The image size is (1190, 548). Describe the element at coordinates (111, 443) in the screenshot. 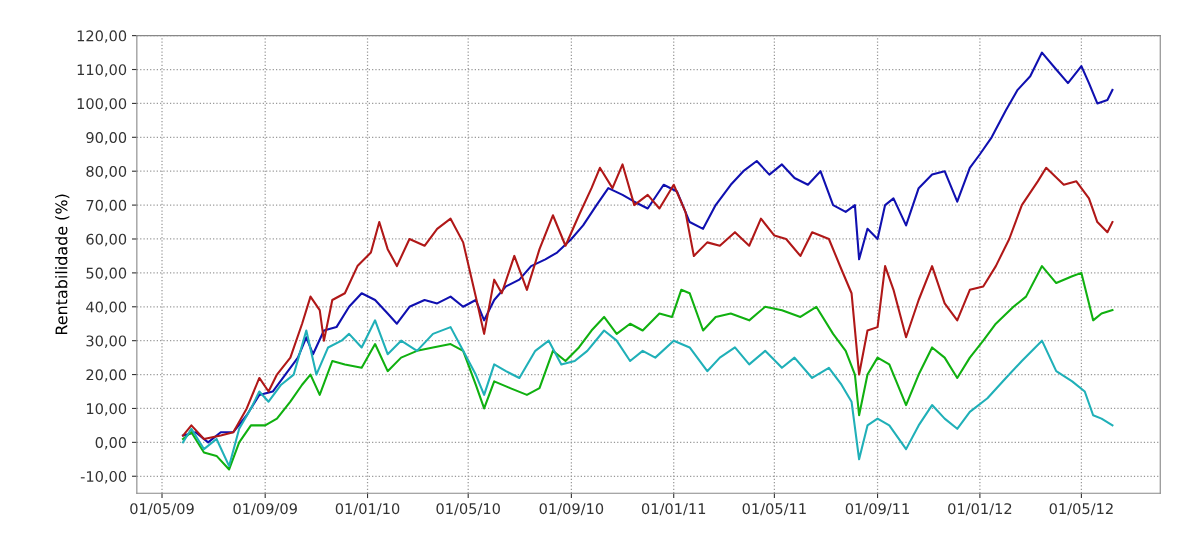

I see `y-tick-label: 0,00` at that location.